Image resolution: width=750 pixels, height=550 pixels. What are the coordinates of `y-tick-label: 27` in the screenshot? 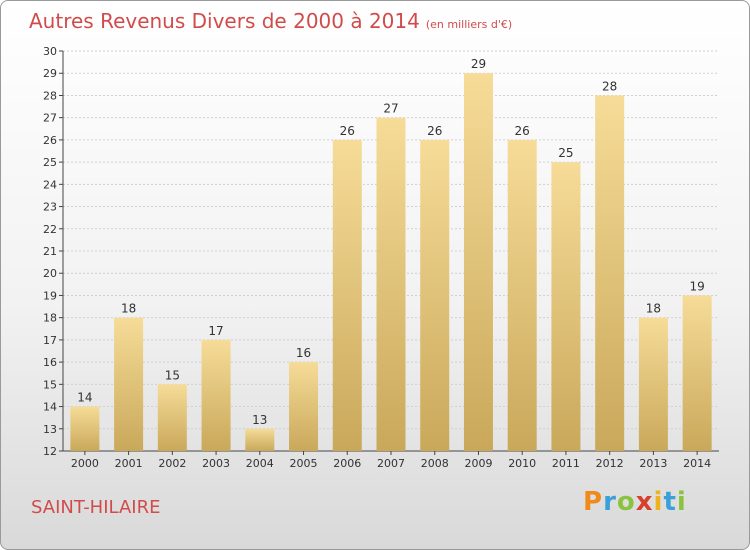 It's located at (50, 118).